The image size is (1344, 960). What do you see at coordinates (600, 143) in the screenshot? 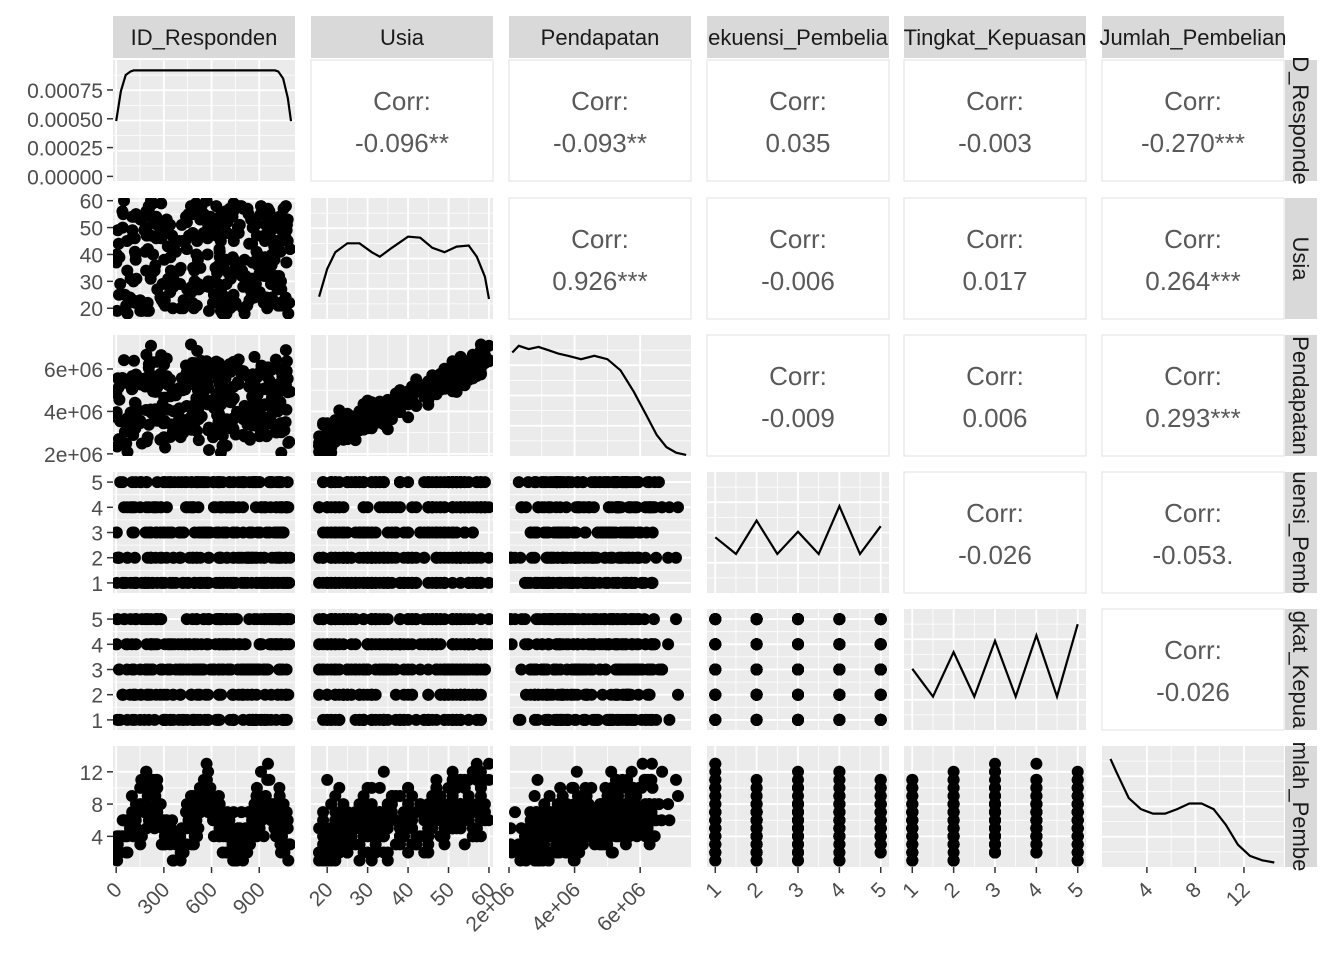
I see `corr-value: -0.093**` at bounding box center [600, 143].